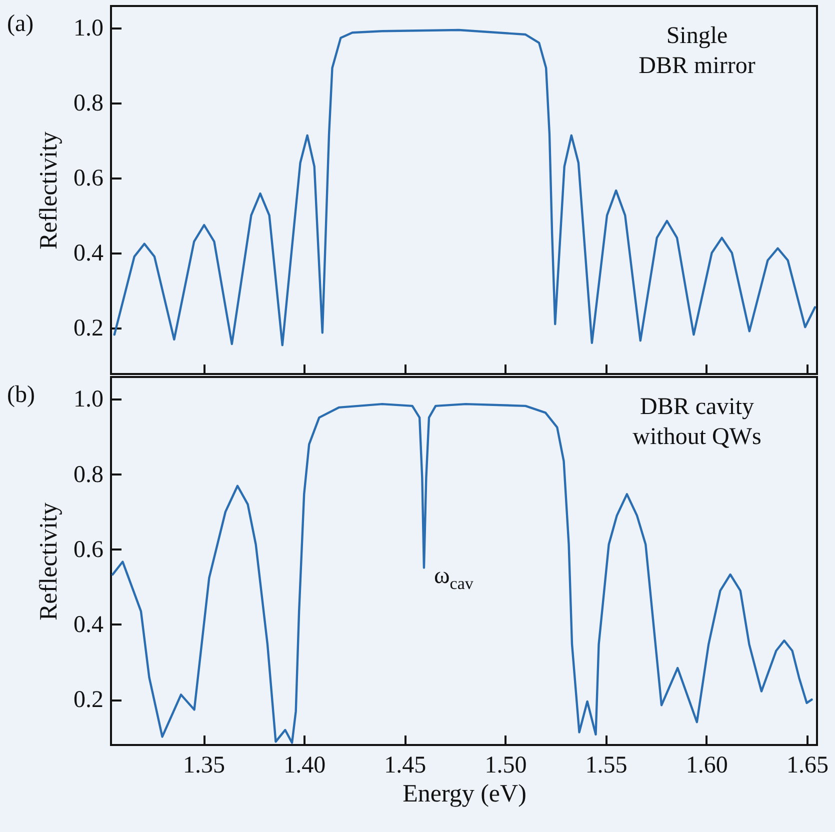  Describe the element at coordinates (464, 794) in the screenshot. I see `x-axis-title: Energy (eV)` at that location.